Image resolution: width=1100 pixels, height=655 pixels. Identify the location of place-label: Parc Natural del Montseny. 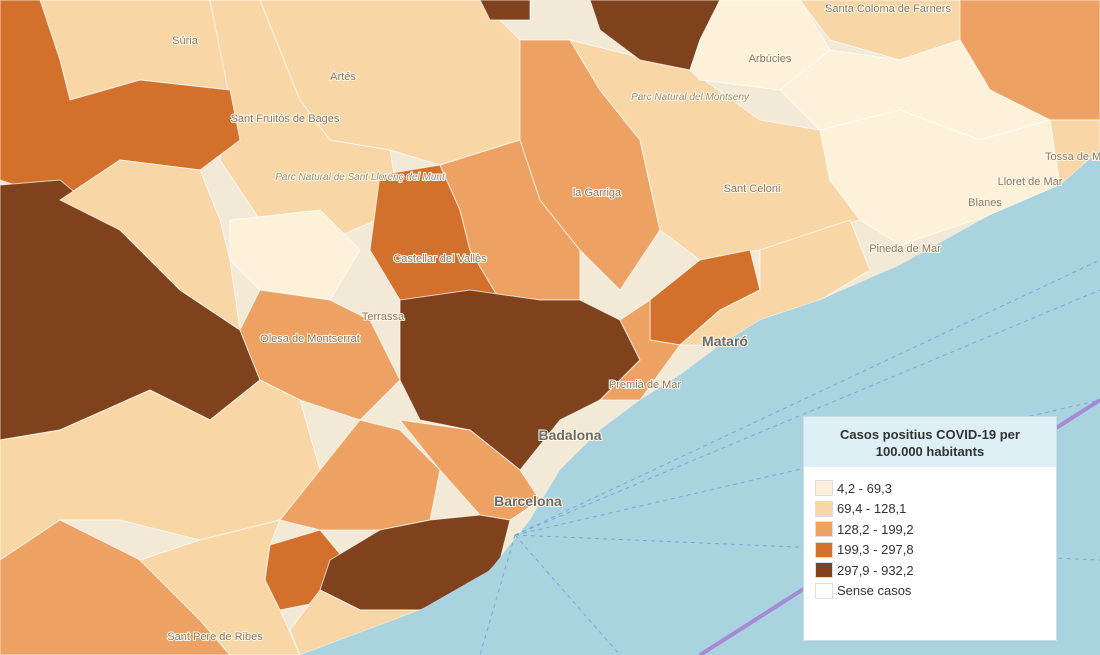
(690, 97).